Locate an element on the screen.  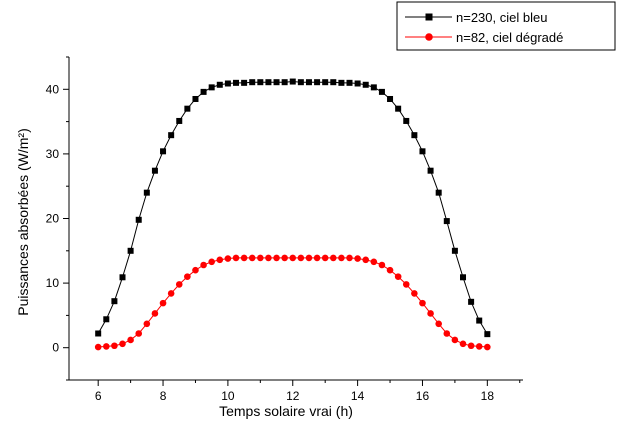
x-tick-label: 6 is located at coordinates (98, 396).